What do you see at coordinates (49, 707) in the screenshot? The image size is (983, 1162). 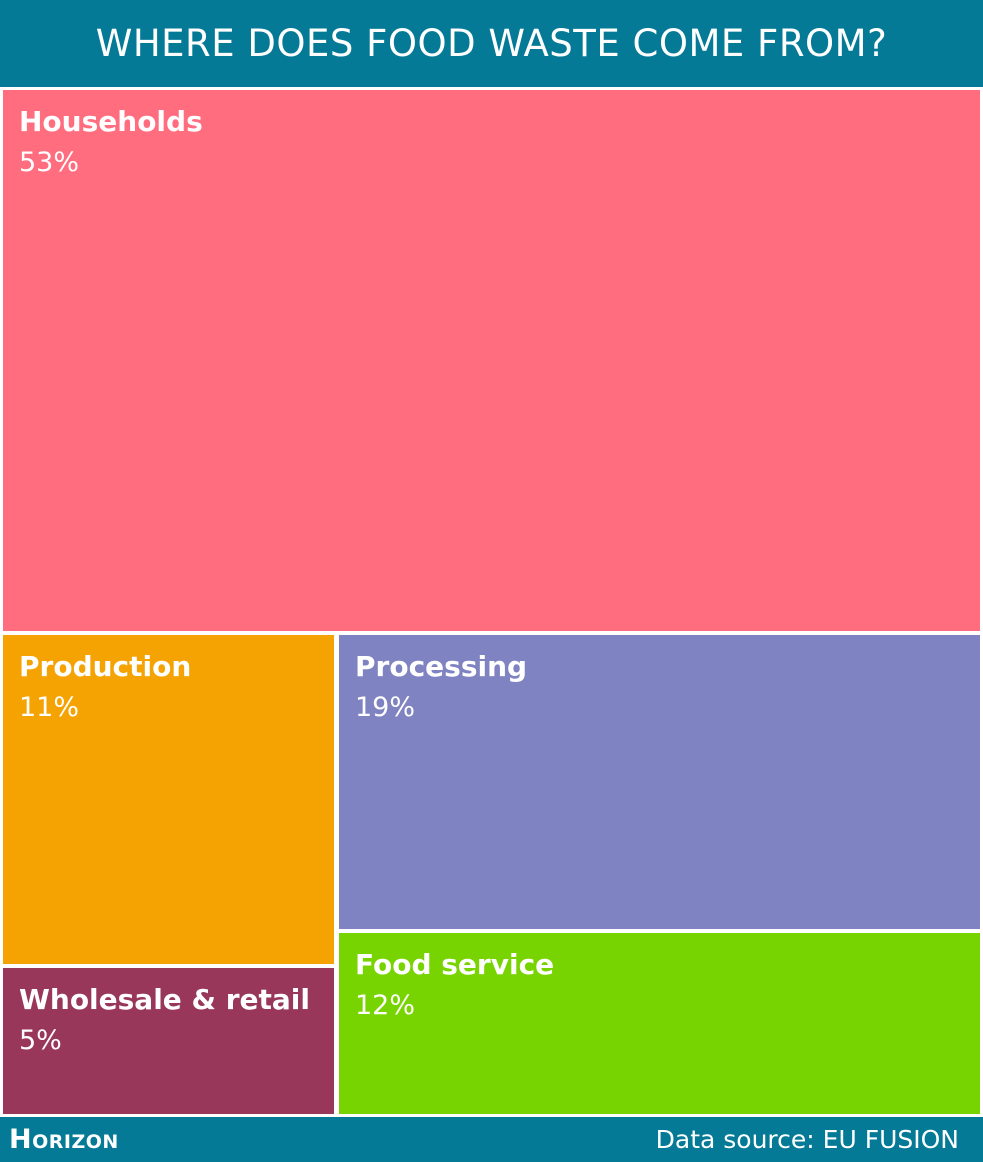 I see `tile-value: 11%` at bounding box center [49, 707].